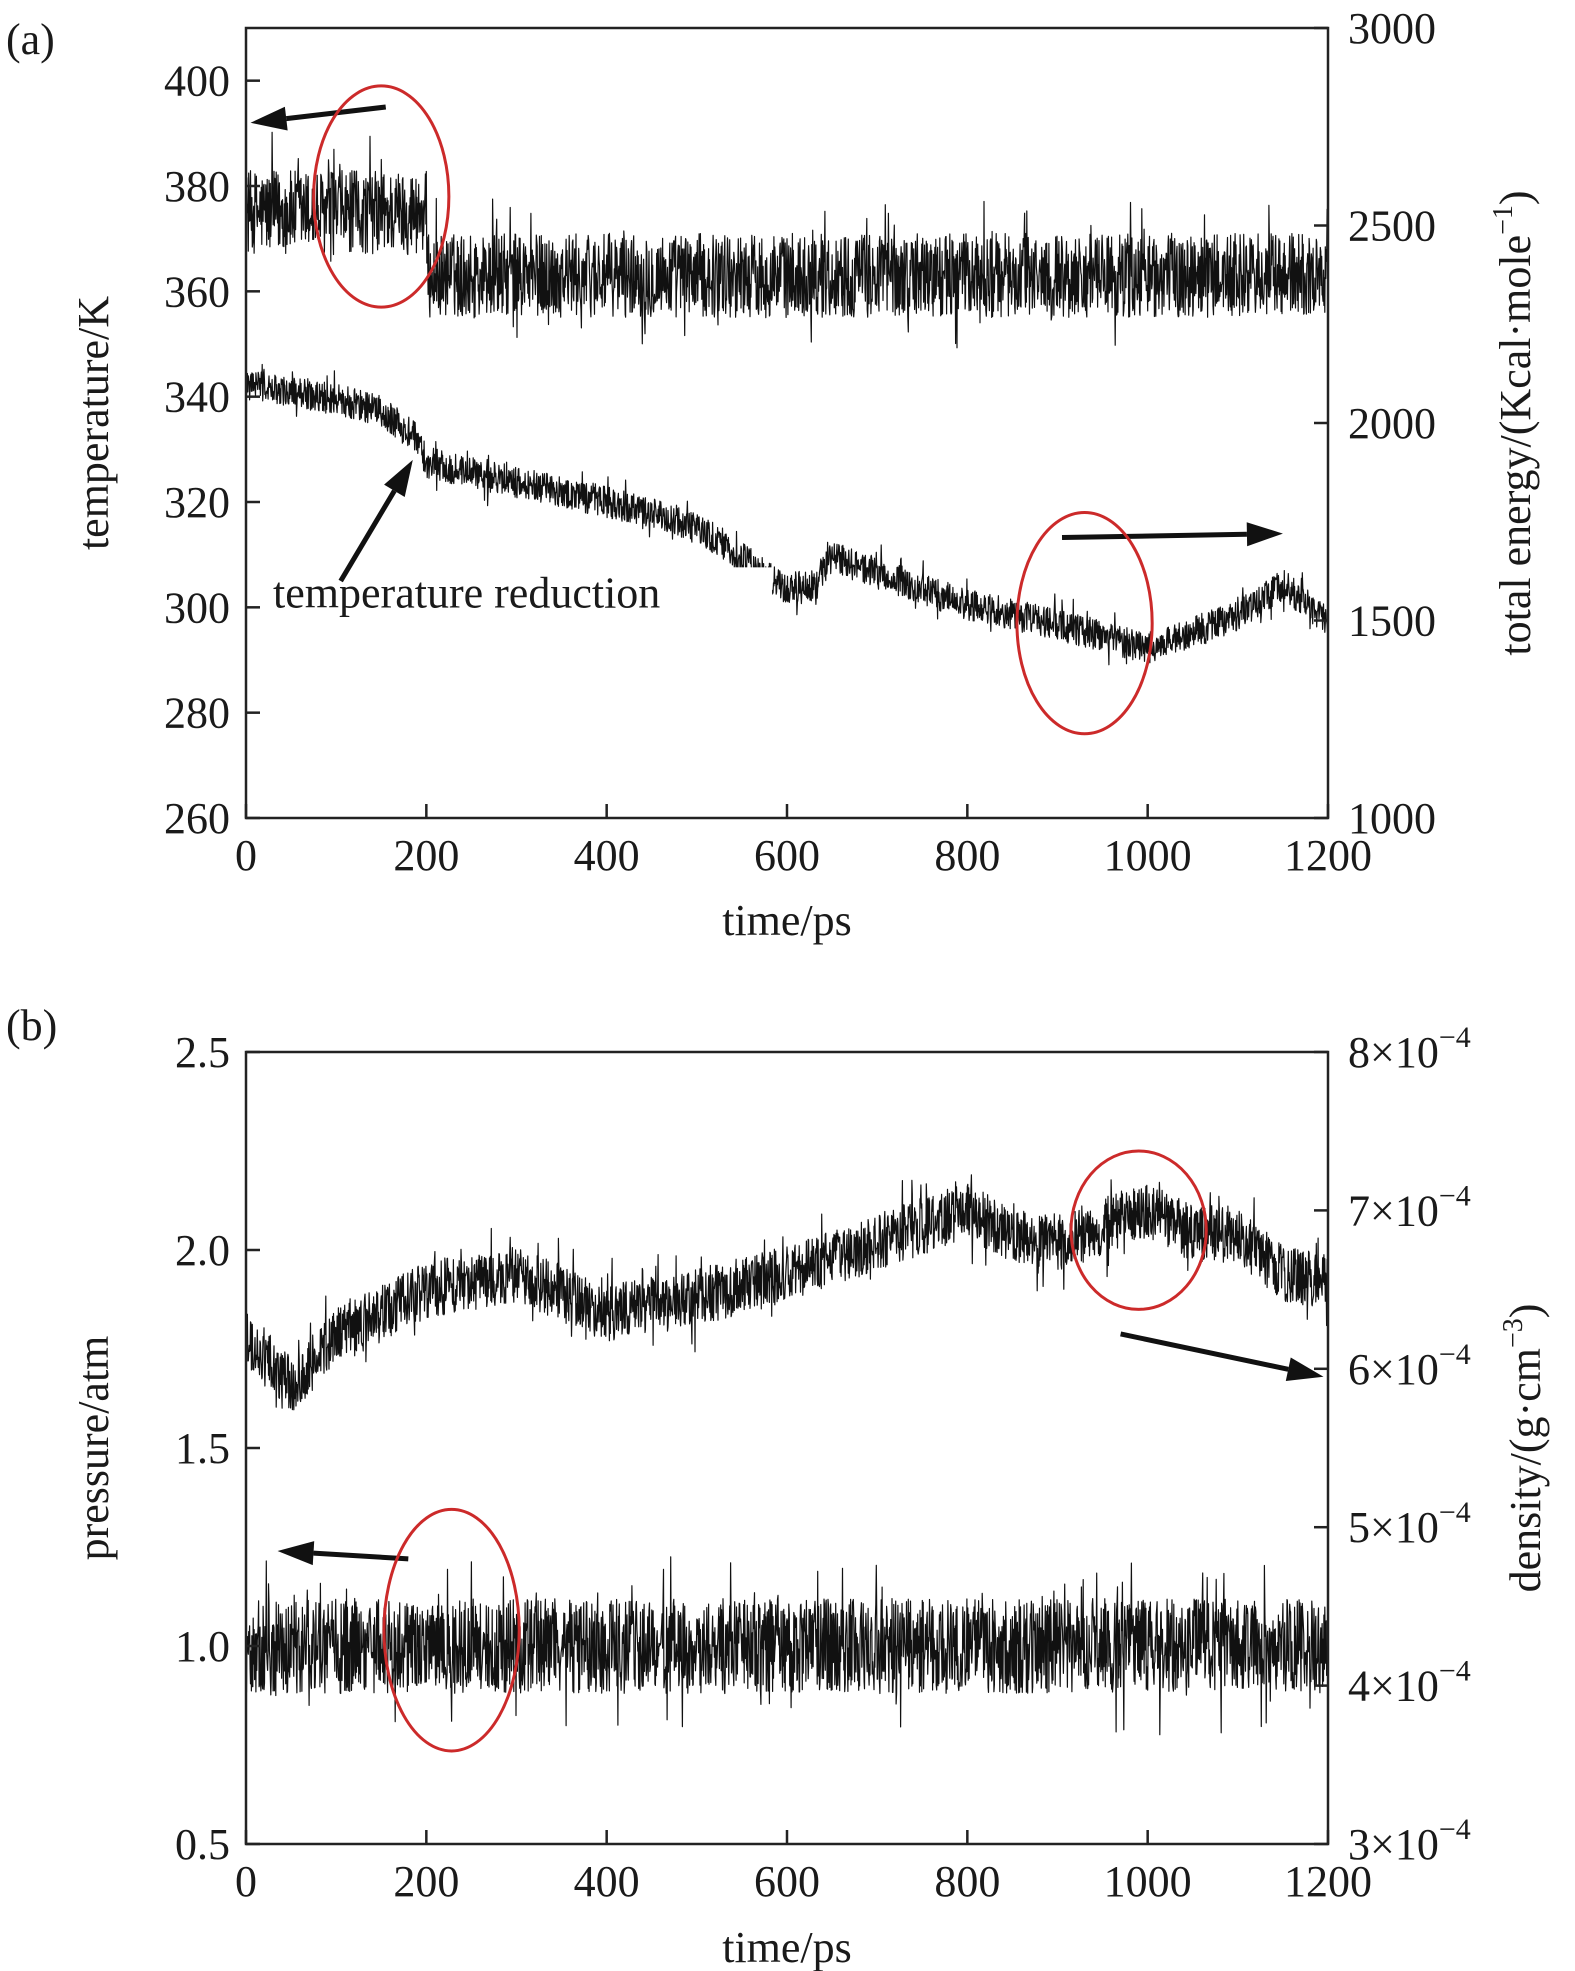 This screenshot has height=1971, width=1575. I want to click on right-axis-title-a-sup: −1, so click(1503, 220).